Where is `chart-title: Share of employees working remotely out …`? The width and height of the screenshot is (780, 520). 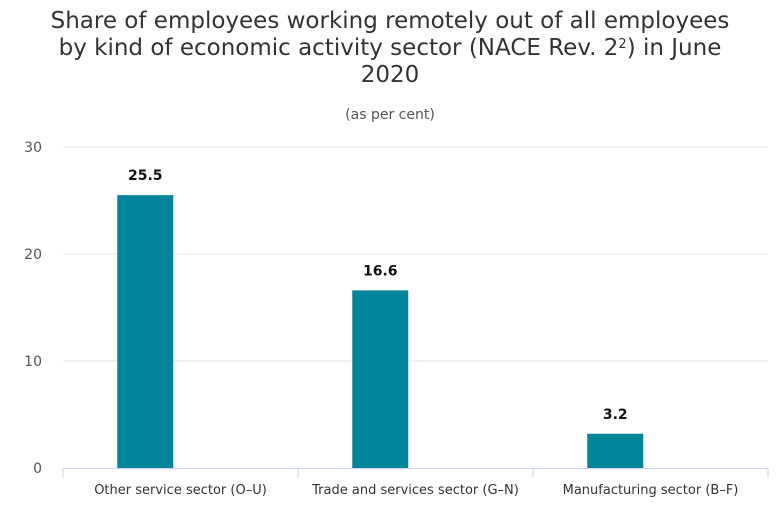 chart-title: Share of employees working remotely out … is located at coordinates (390, 48).